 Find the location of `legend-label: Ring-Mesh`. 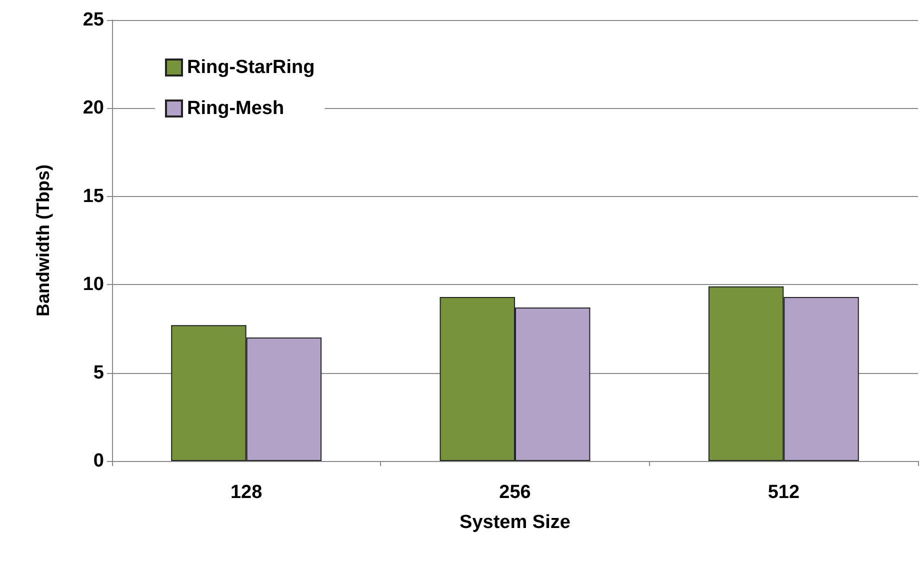

legend-label: Ring-Mesh is located at coordinates (235, 108).